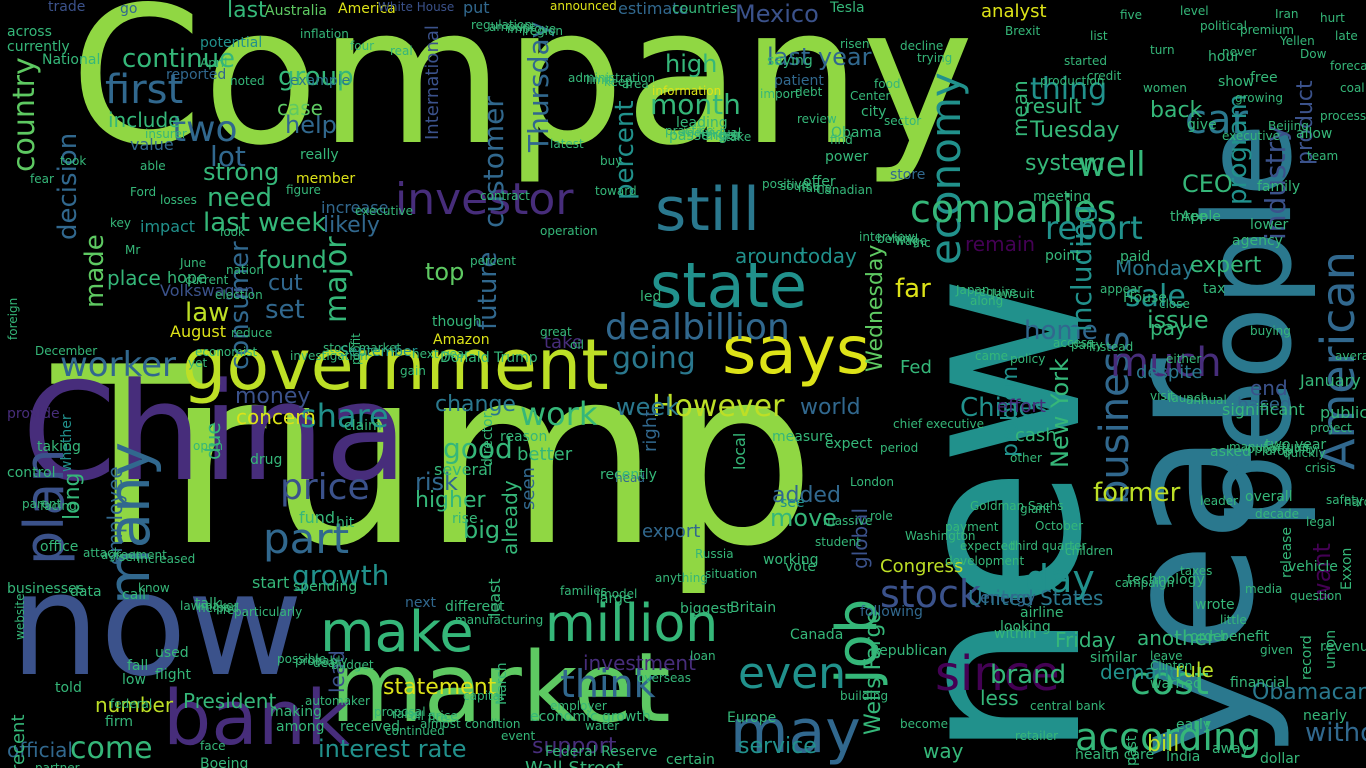 Image resolution: width=1366 pixels, height=768 pixels. I want to click on word: see, so click(792, 503).